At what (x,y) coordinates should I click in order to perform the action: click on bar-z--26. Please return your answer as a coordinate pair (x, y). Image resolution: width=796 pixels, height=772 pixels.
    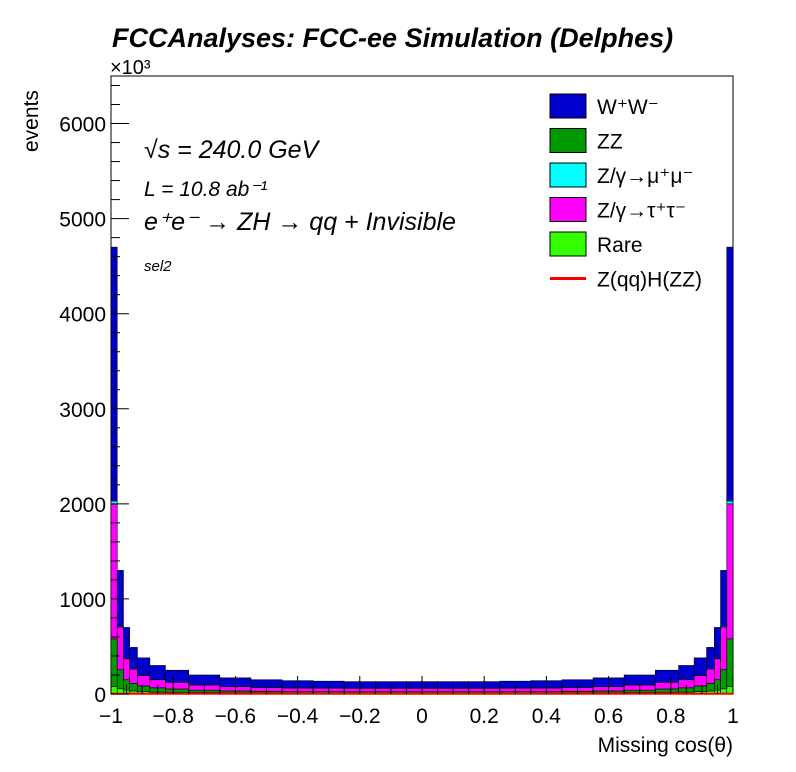
    Looking at the image, I should click on (717, 669).